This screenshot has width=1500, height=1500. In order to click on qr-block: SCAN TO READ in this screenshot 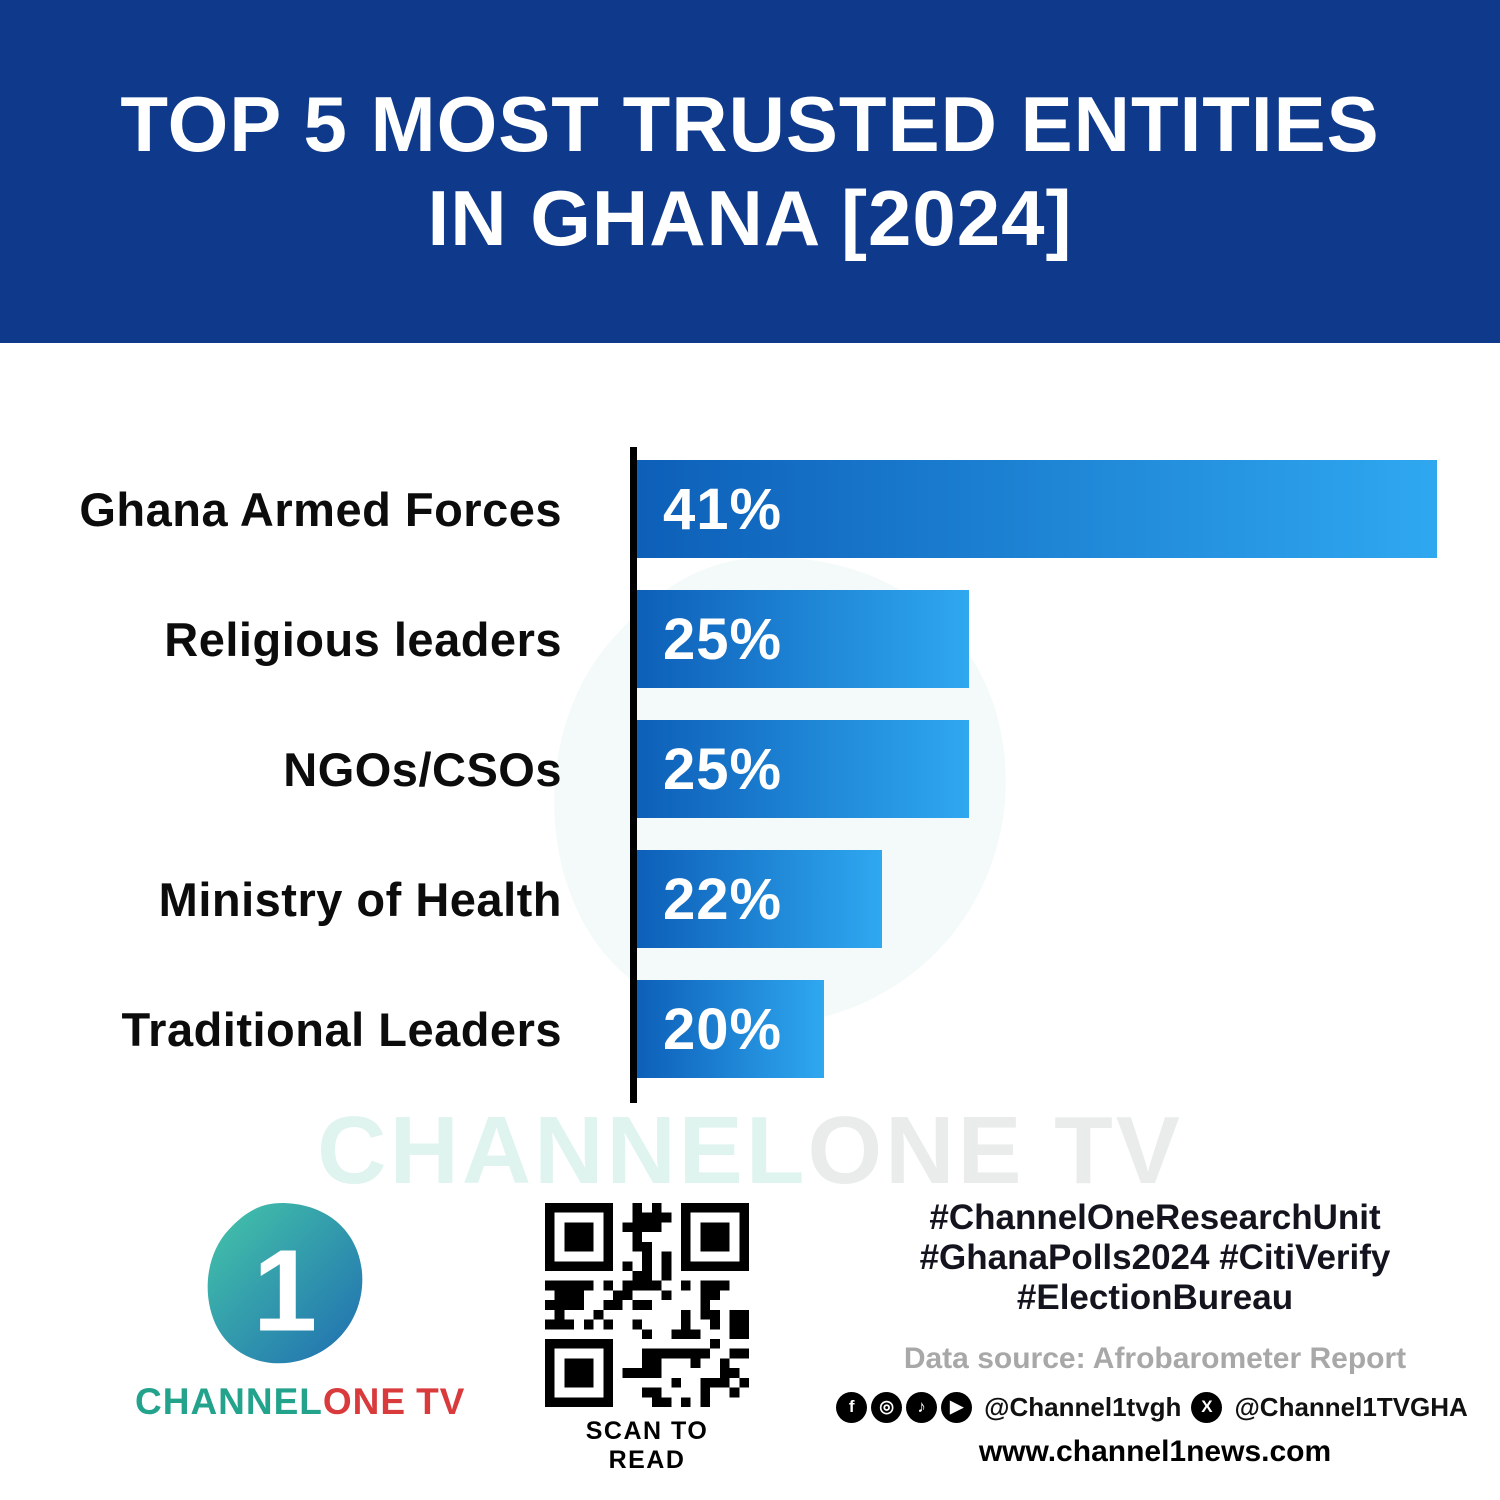, I will do `click(647, 1339)`.